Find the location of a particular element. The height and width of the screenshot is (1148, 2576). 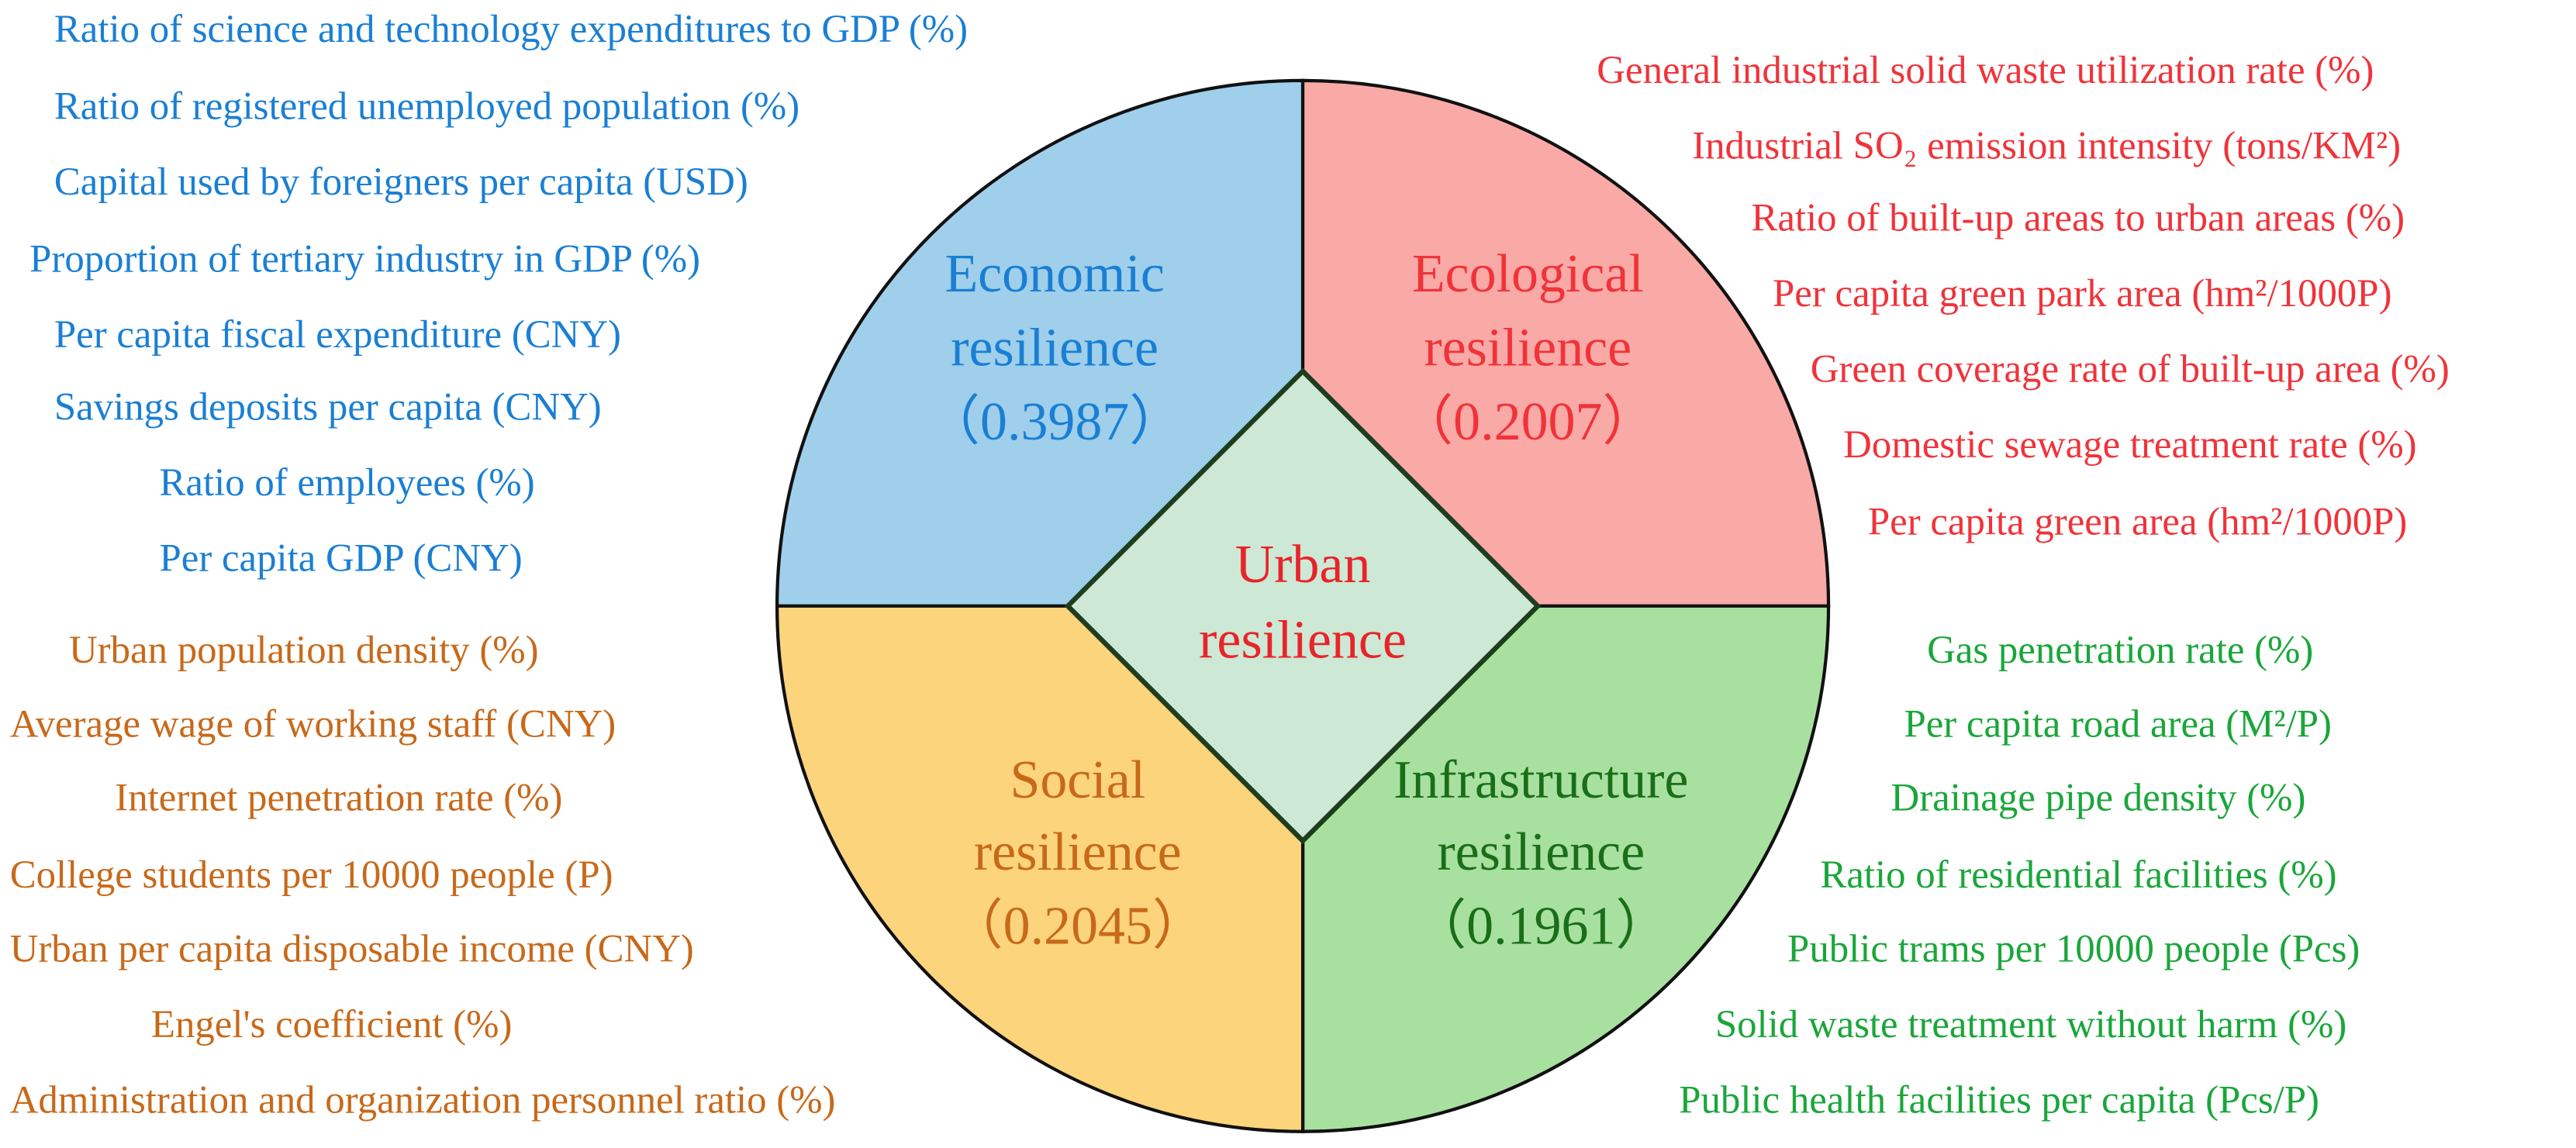

economic-sector is located at coordinates (1040, 343).